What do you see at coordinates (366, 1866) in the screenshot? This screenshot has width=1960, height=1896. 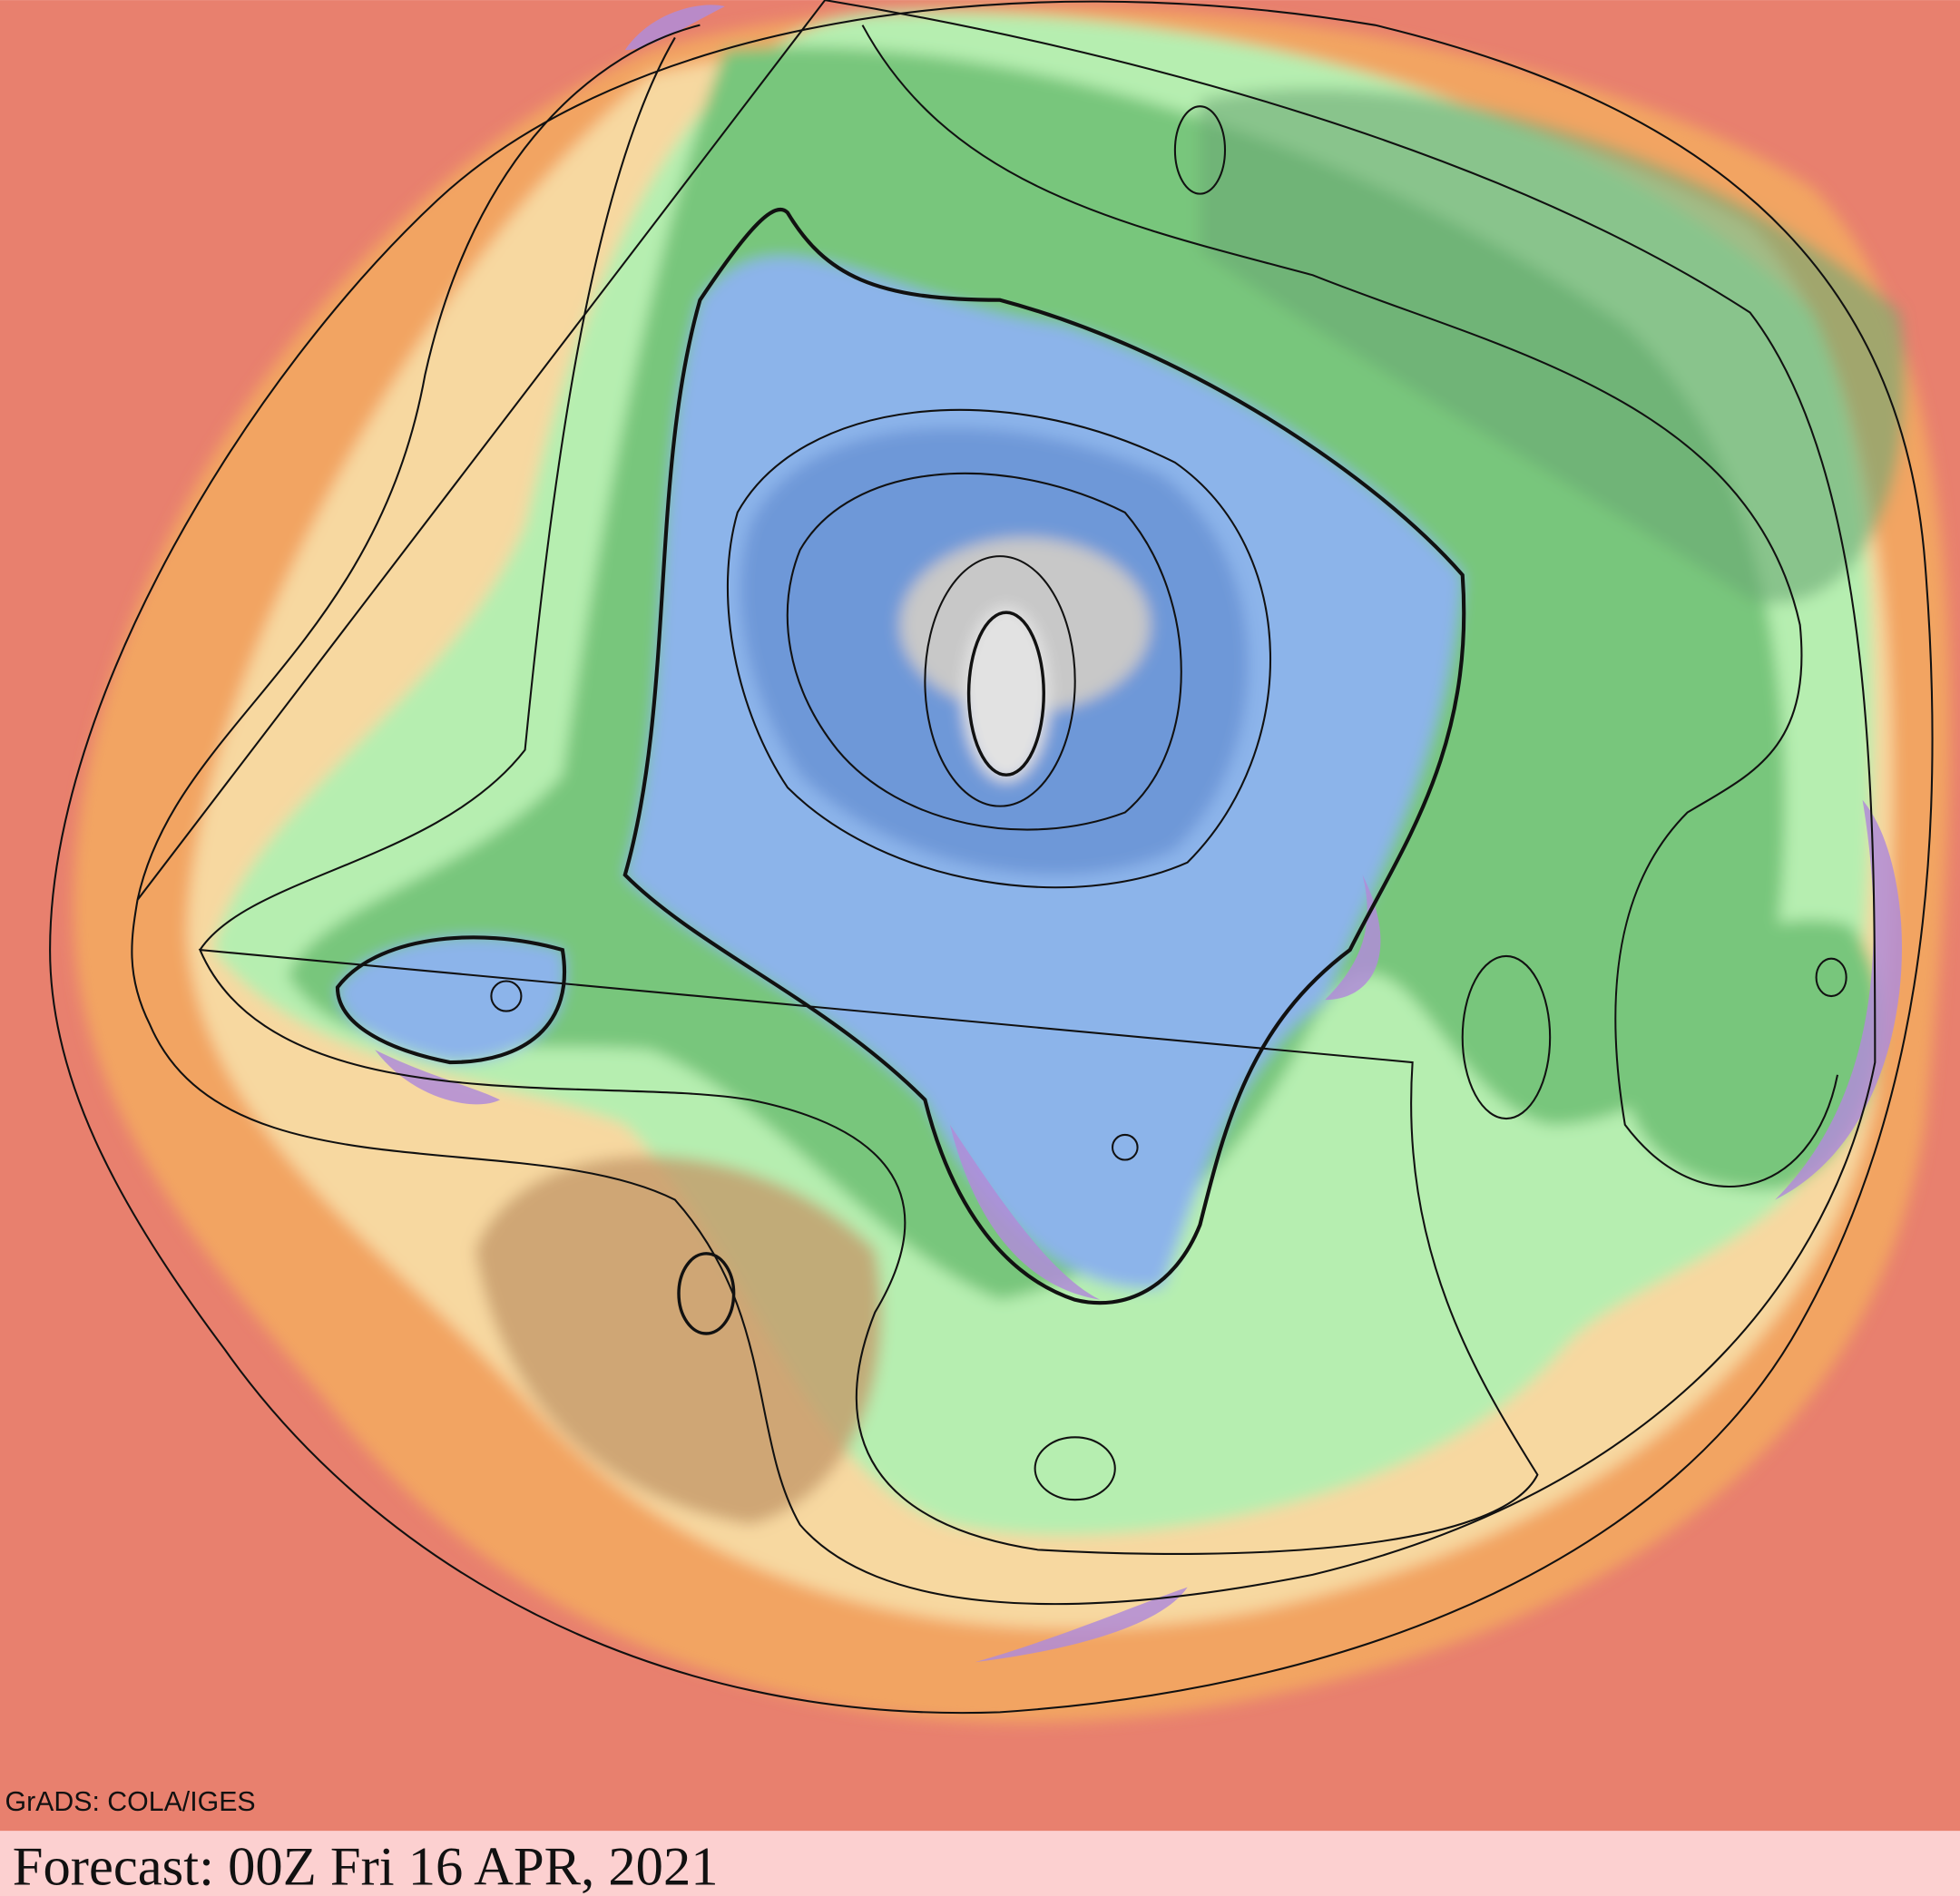 I see `forecast-label: Forecast: 00Z Fri 16 APR, 2021` at bounding box center [366, 1866].